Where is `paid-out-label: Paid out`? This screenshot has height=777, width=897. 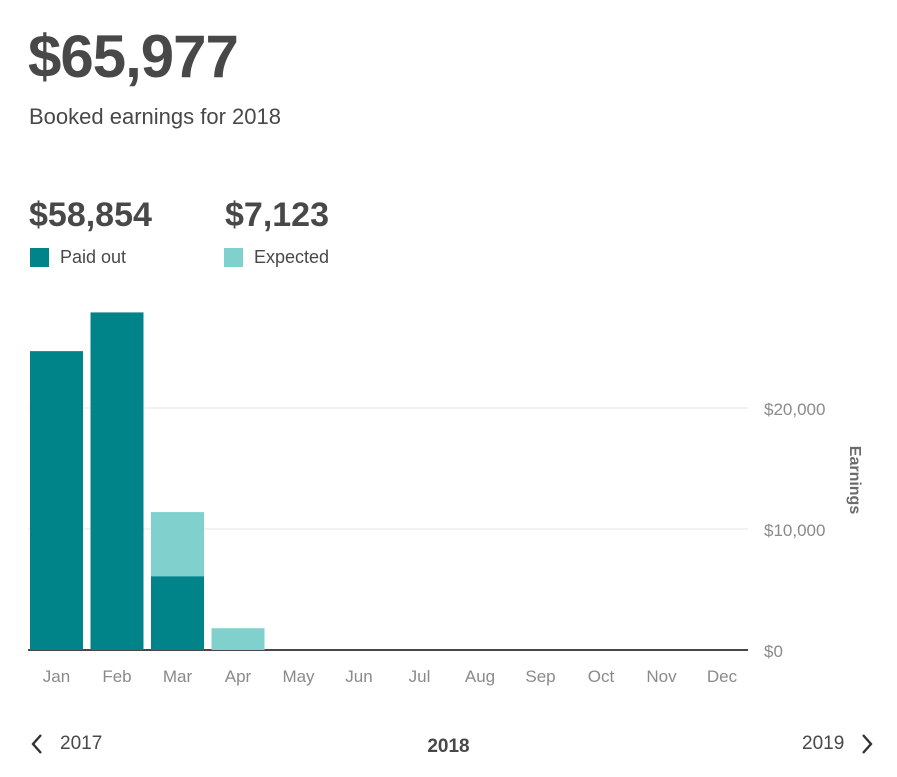 paid-out-label: Paid out is located at coordinates (93, 257).